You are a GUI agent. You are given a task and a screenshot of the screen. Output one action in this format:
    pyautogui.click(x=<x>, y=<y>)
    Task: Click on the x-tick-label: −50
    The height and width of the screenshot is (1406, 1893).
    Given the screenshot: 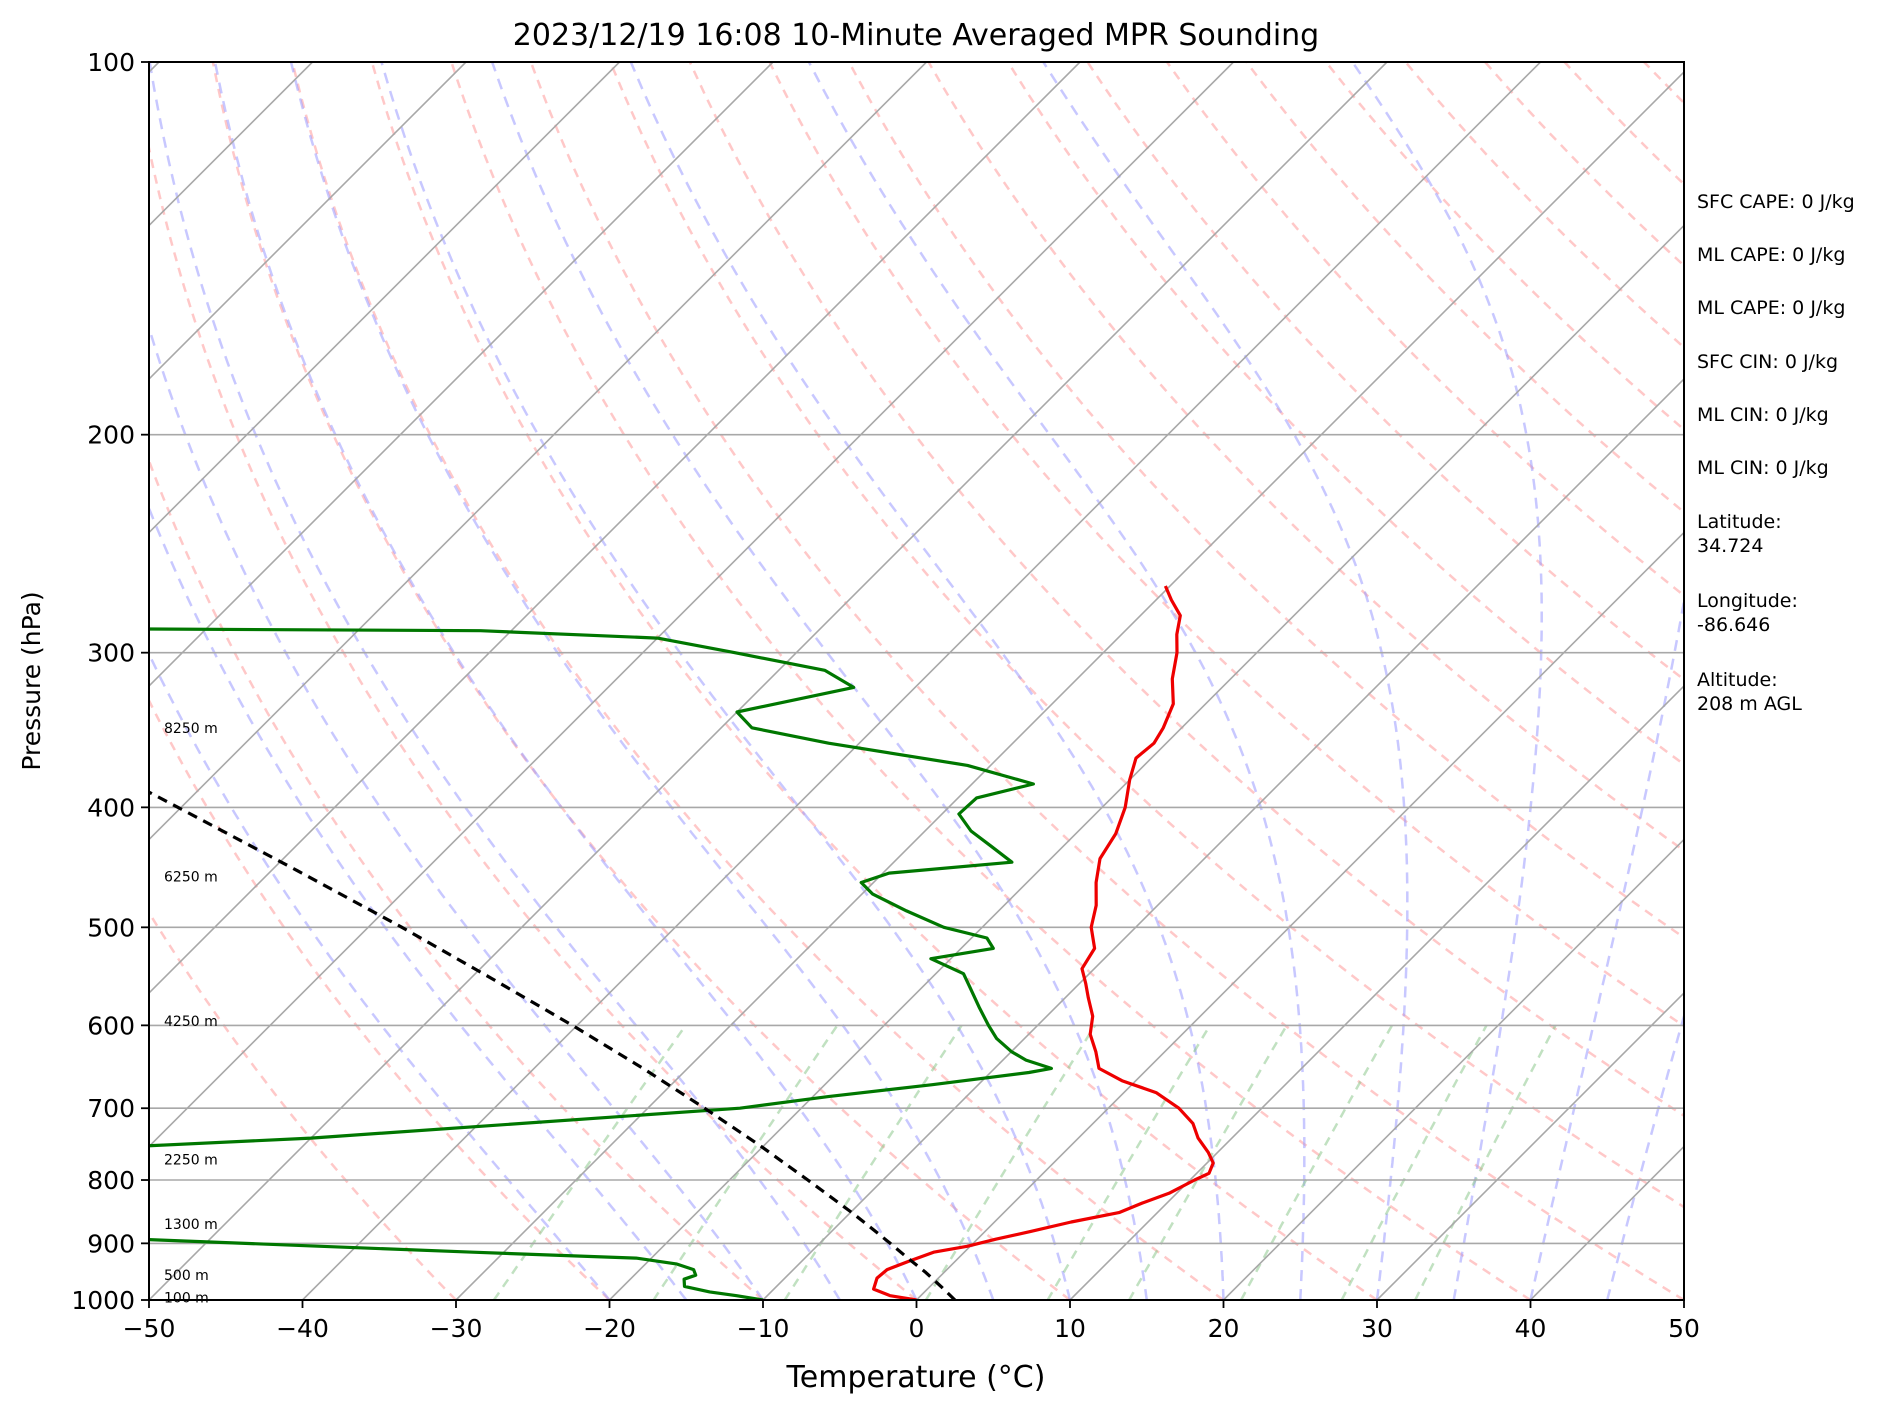 What is the action you would take?
    pyautogui.click(x=149, y=1328)
    